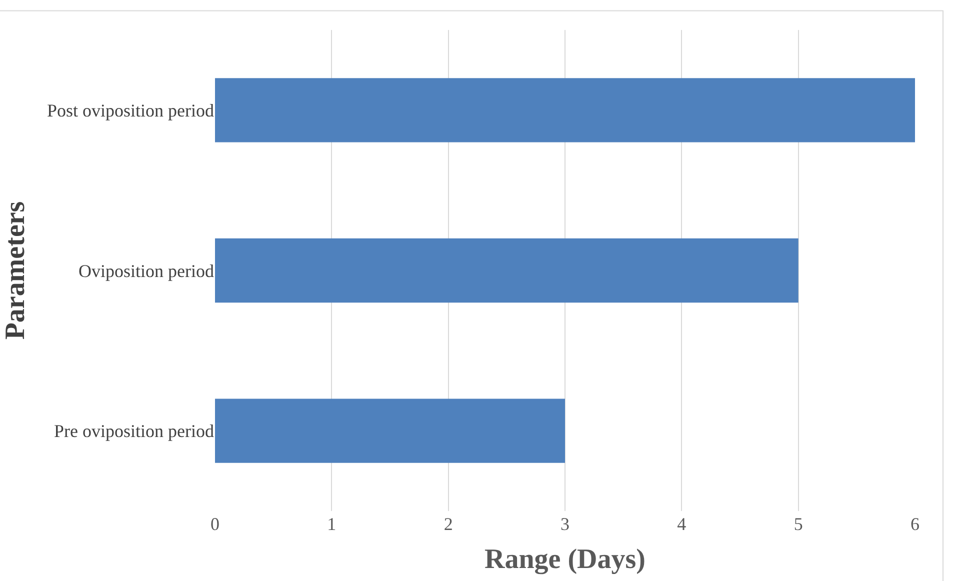 The image size is (955, 581). Describe the element at coordinates (915, 524) in the screenshot. I see `x-tick-label: 6` at that location.